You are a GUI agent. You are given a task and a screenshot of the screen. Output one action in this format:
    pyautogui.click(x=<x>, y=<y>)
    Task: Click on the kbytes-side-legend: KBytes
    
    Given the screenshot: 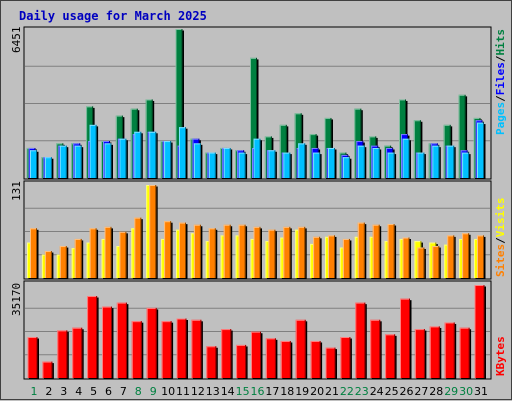 What is the action you would take?
    pyautogui.click(x=500, y=356)
    